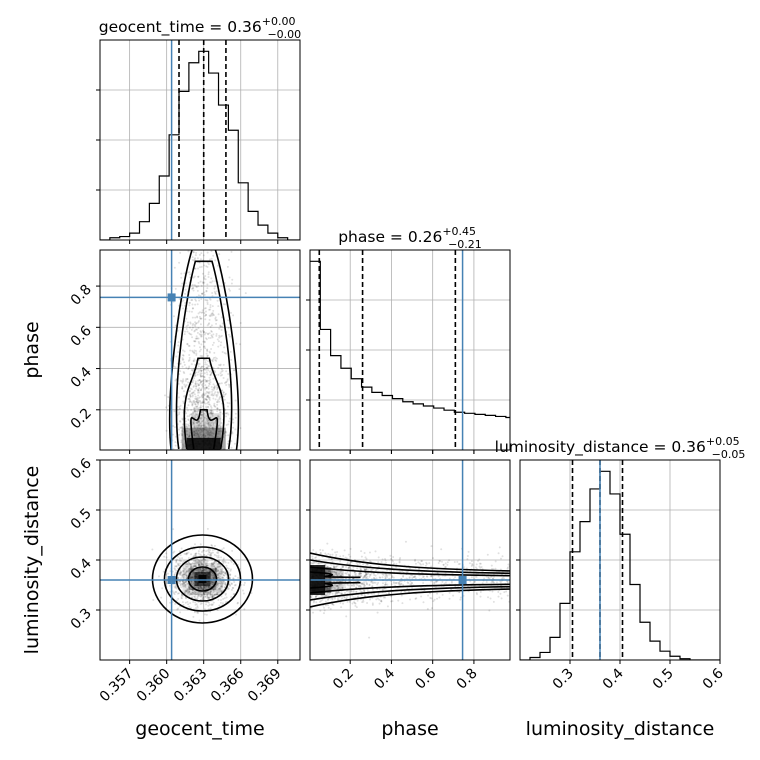 This screenshot has height=760, width=760. What do you see at coordinates (202, 579) in the screenshot?
I see `contour-line` at bounding box center [202, 579].